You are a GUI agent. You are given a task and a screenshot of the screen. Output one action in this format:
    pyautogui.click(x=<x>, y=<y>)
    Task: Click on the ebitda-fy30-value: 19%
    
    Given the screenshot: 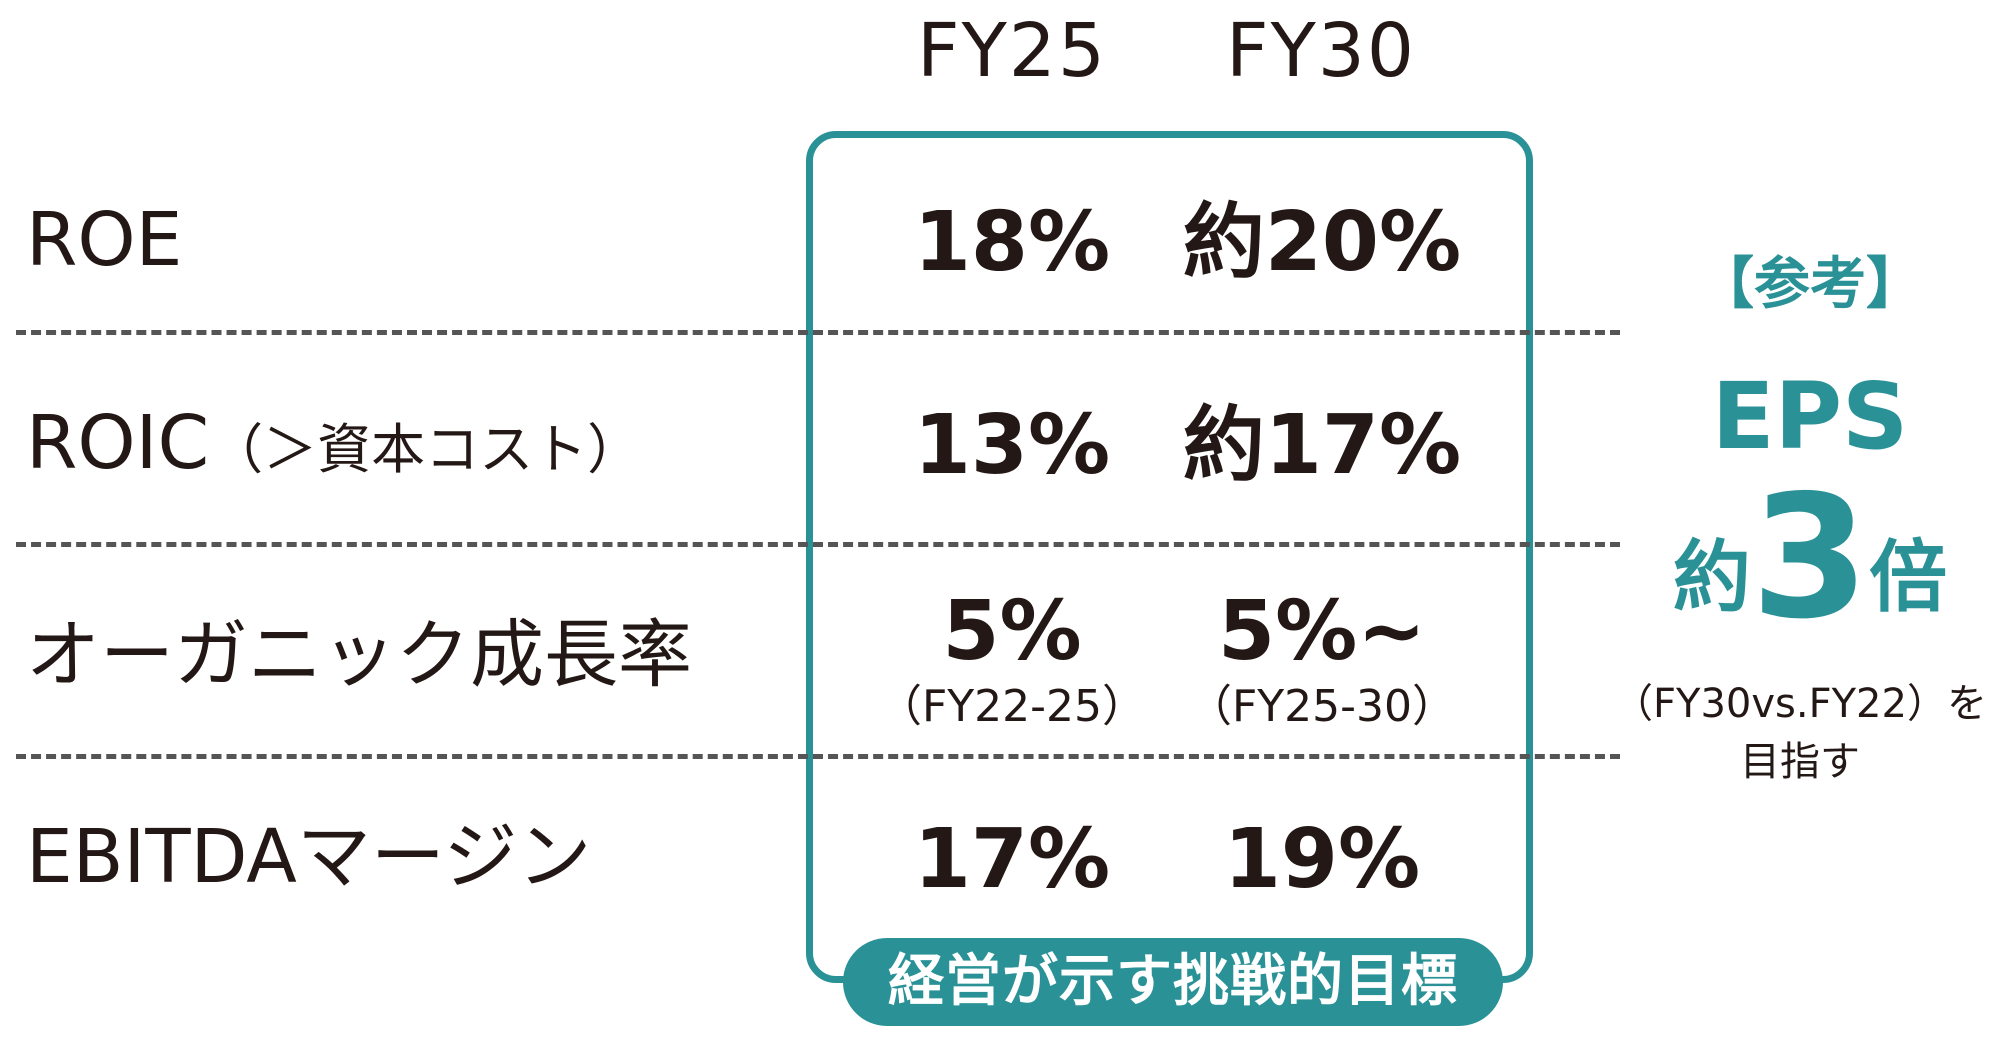 What is the action you would take?
    pyautogui.click(x=1322, y=859)
    